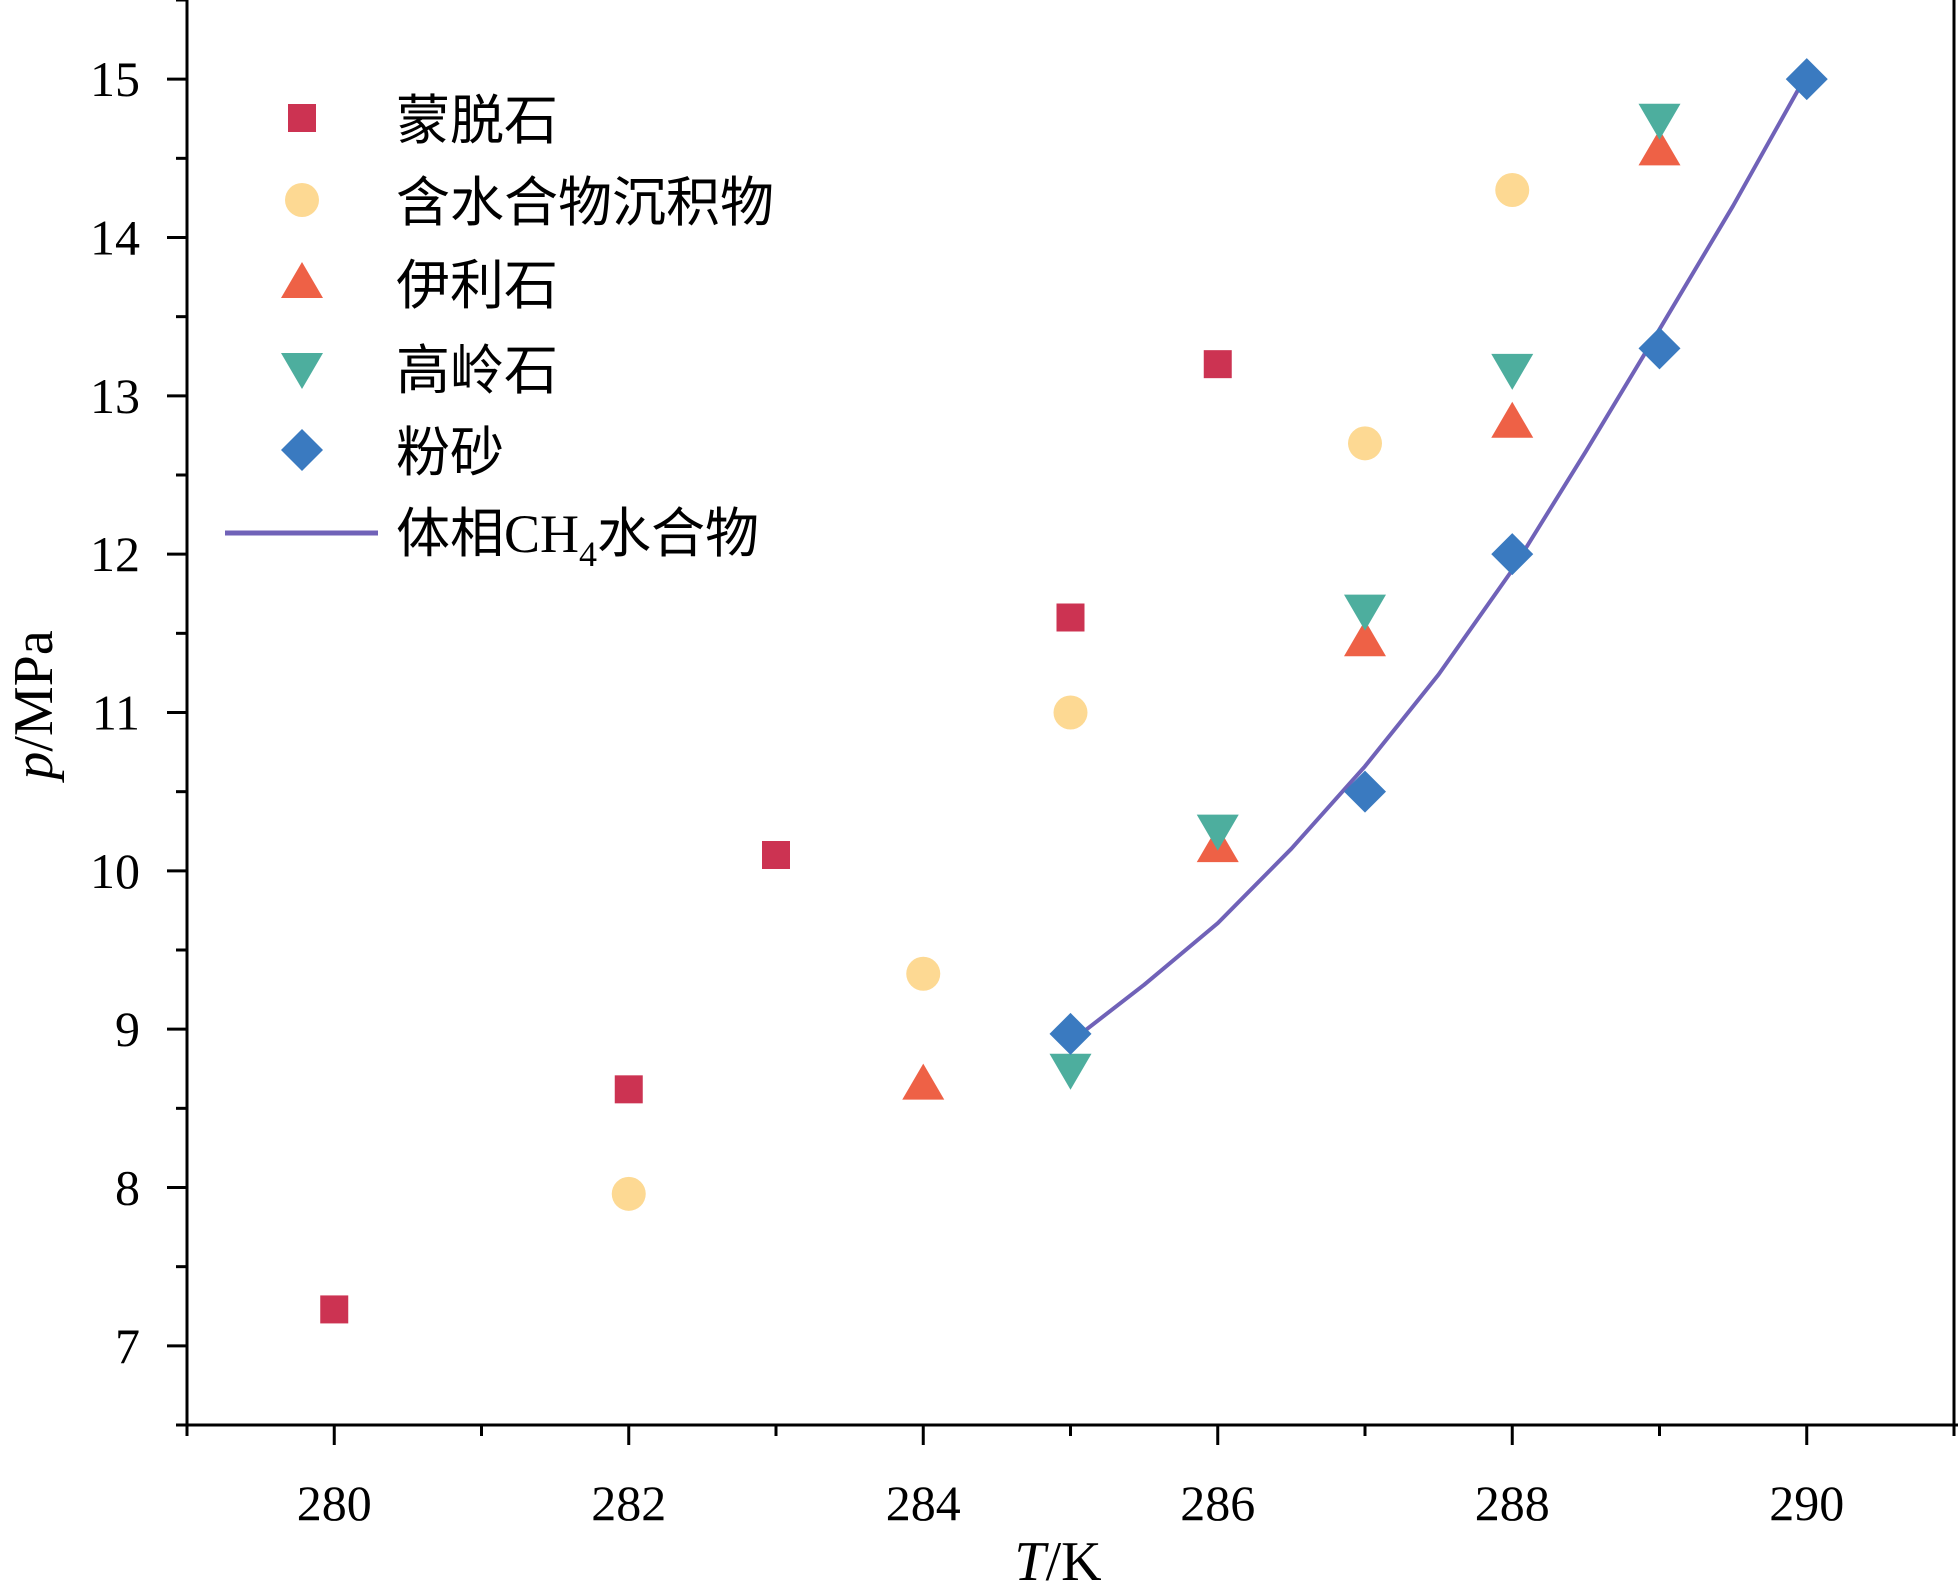  What do you see at coordinates (334, 1503) in the screenshot?
I see `x-tick-label: 280` at bounding box center [334, 1503].